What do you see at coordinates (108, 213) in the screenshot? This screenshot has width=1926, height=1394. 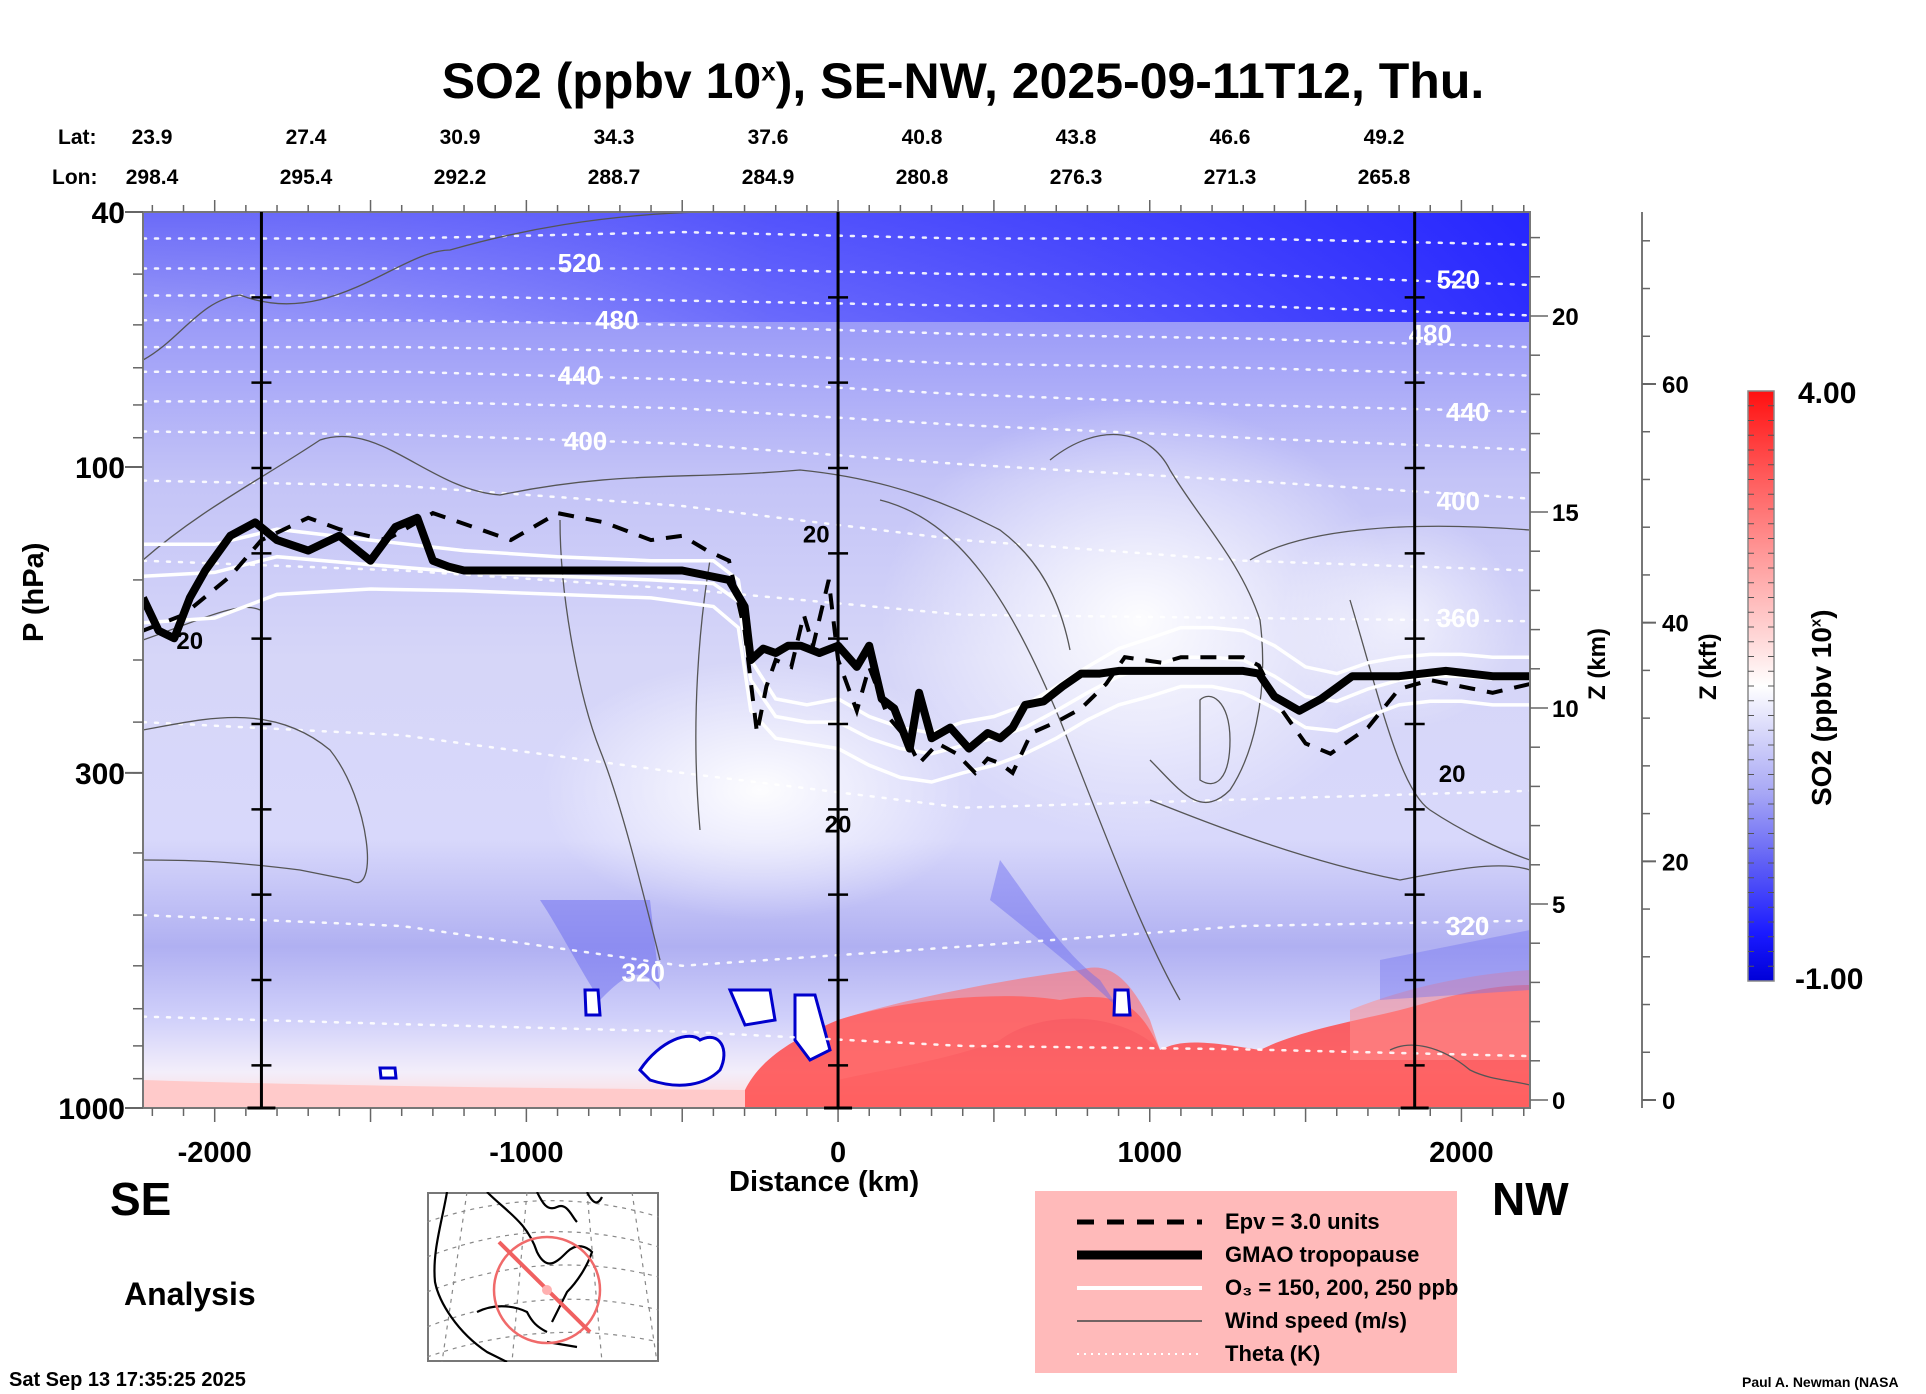 I see `y-tick-label: 40` at bounding box center [108, 213].